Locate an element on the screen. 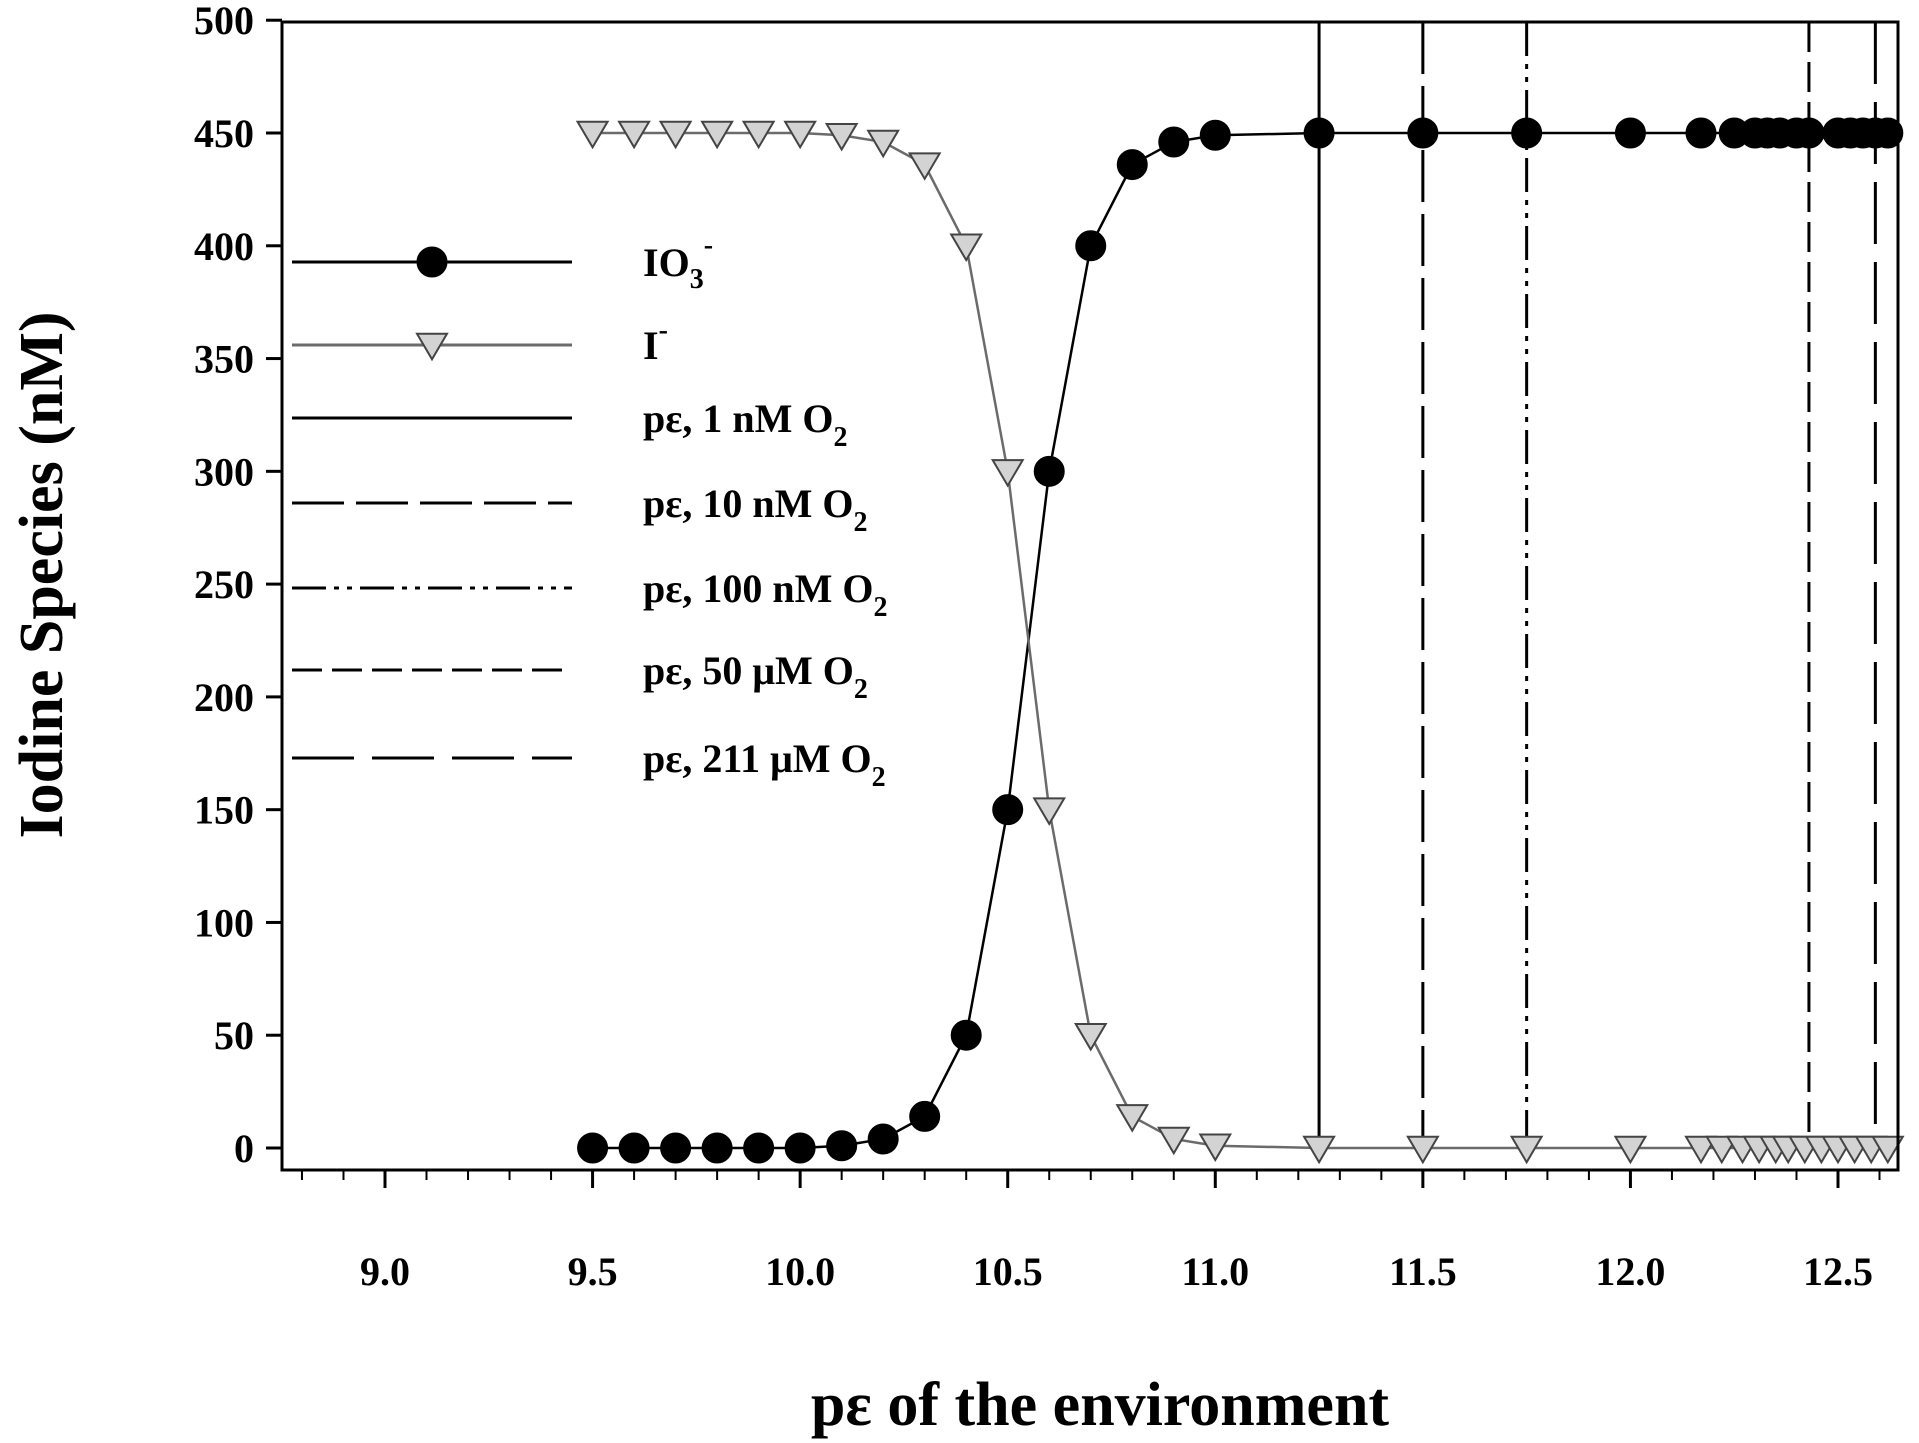  legend-entry: pε, 10 nM O2 is located at coordinates (579, 509).